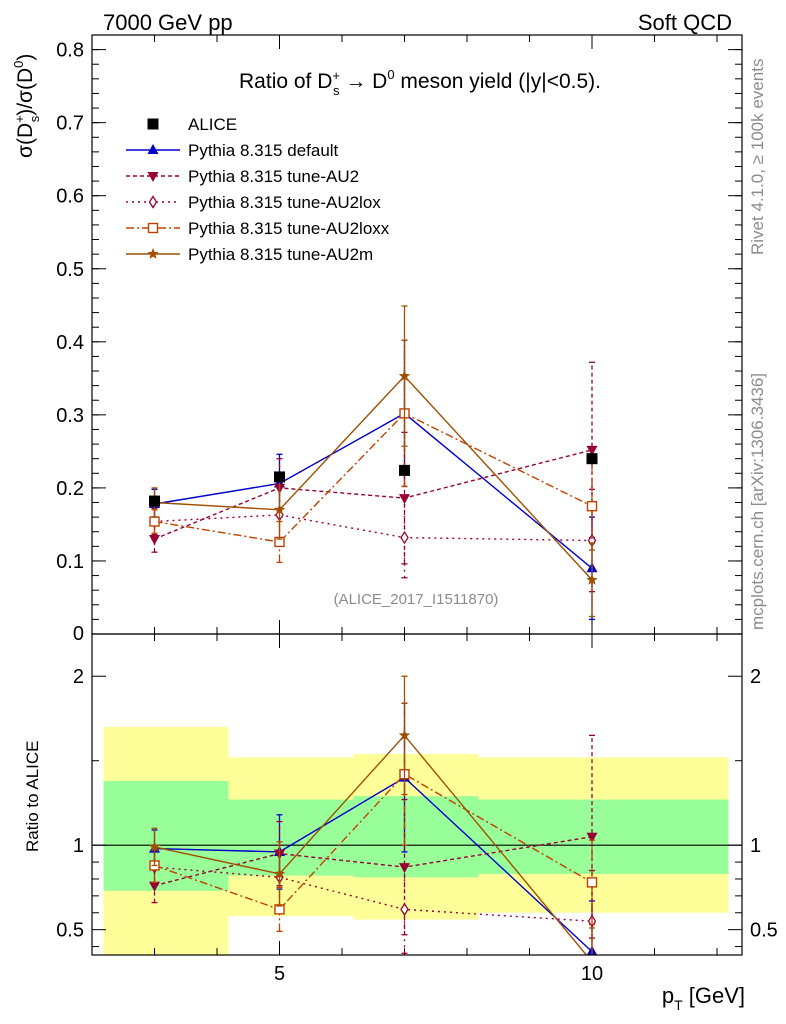  What do you see at coordinates (755, 677) in the screenshot?
I see `ratio-y-tick-label-right: 2` at bounding box center [755, 677].